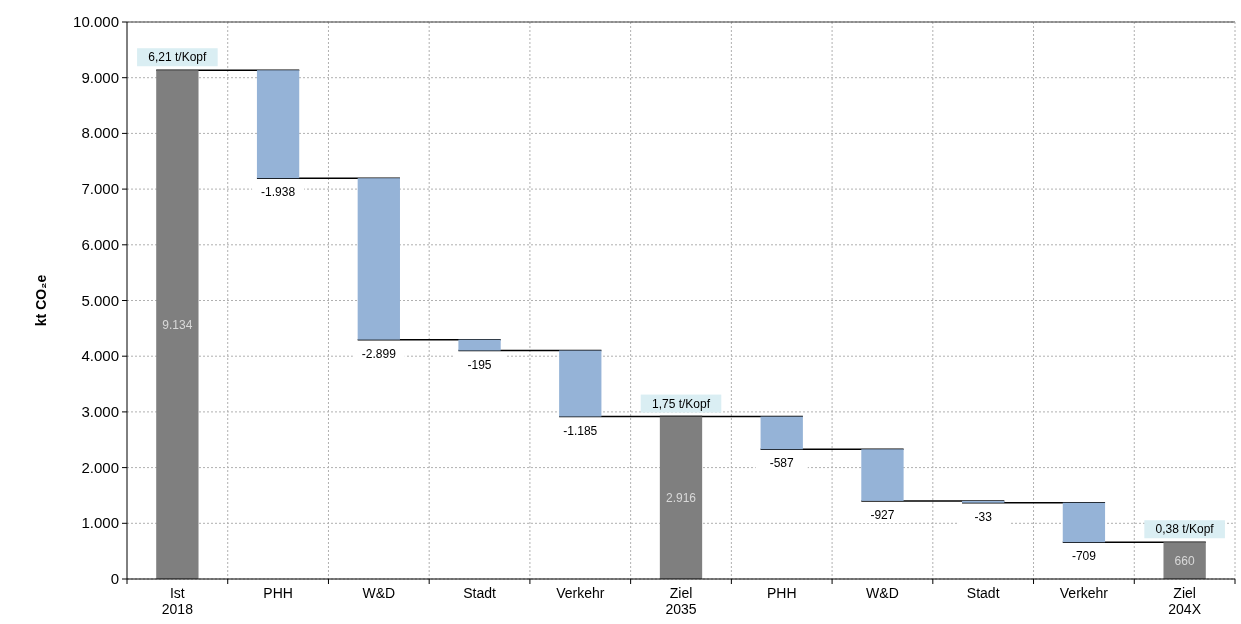 The width and height of the screenshot is (1241, 624). I want to click on data-label: 2.916, so click(681, 497).